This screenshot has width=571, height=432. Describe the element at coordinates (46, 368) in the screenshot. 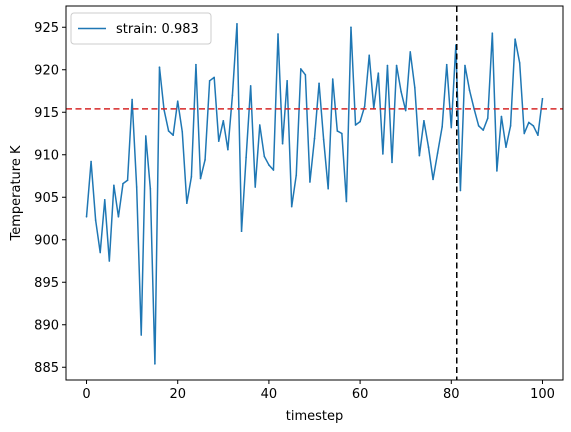

I see `y-tick-label: 885` at that location.